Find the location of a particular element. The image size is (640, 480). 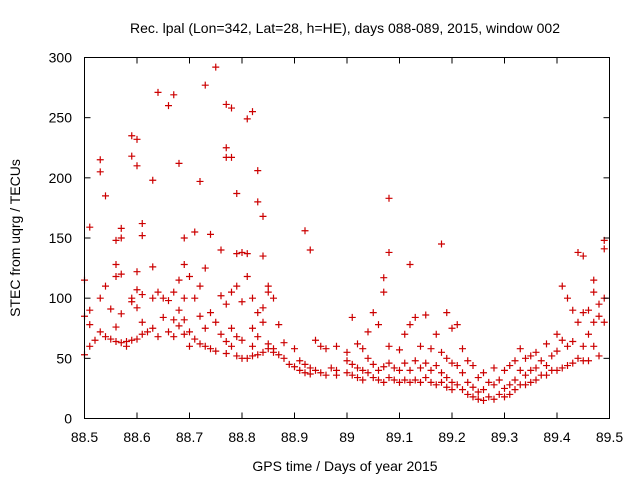

y-tick-label: 100 is located at coordinates (61, 298).